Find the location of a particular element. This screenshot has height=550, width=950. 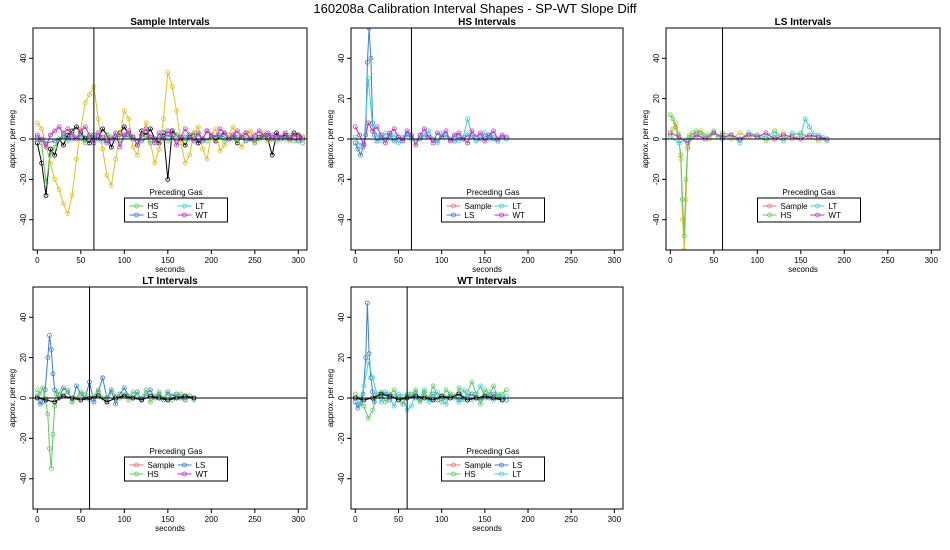

legend: Preceding Gas Sample LT HS WT is located at coordinates (809, 205).